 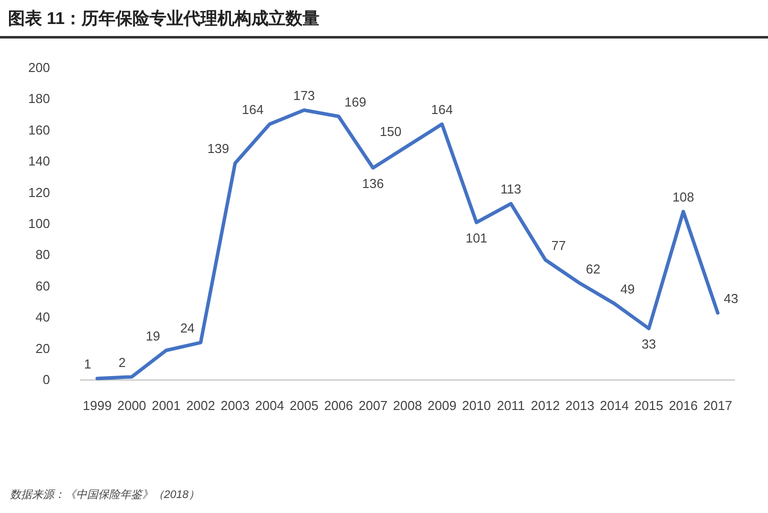 I want to click on data-label: 139, so click(x=218, y=148).